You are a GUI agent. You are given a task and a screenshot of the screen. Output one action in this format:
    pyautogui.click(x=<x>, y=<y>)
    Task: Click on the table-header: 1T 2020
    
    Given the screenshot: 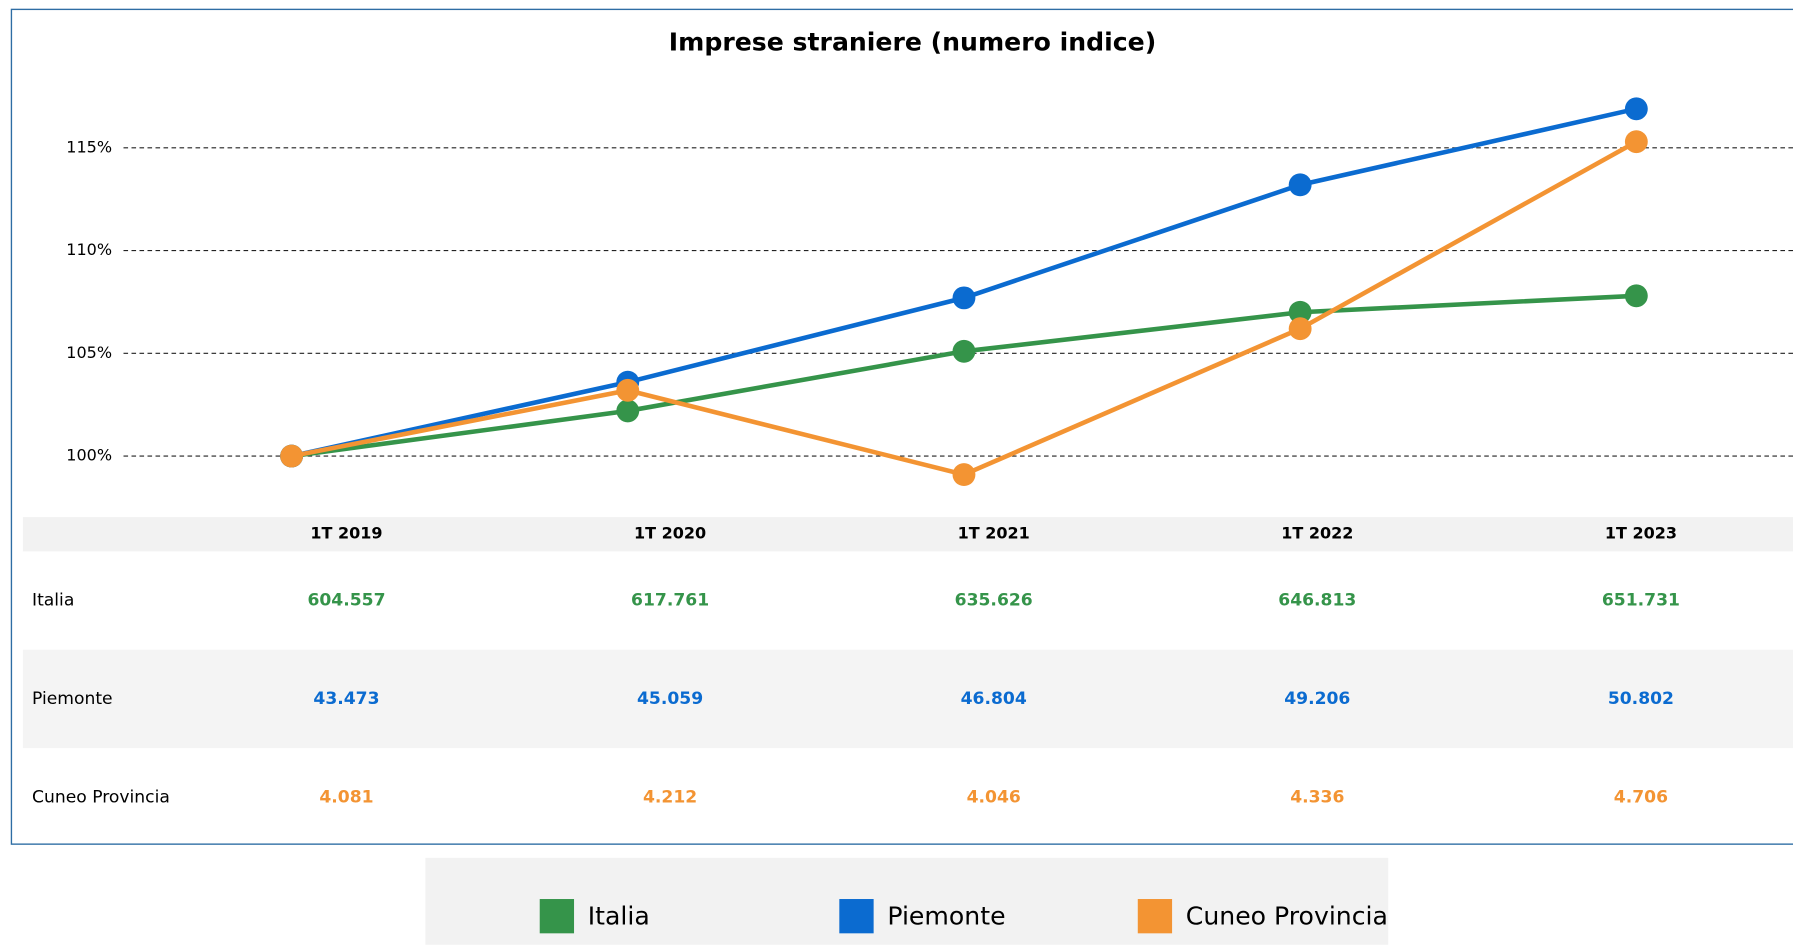 What is the action you would take?
    pyautogui.click(x=670, y=533)
    